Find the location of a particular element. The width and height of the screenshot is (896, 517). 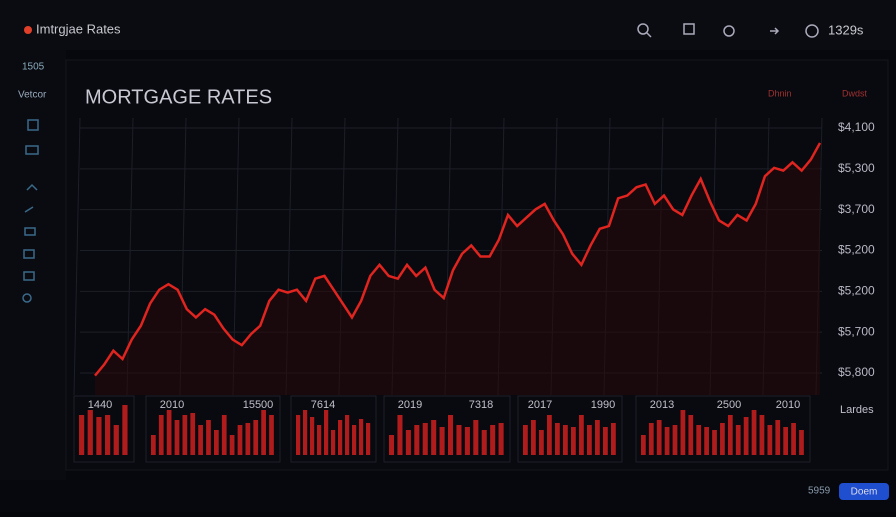

control: Dhnin is located at coordinates (780, 93).